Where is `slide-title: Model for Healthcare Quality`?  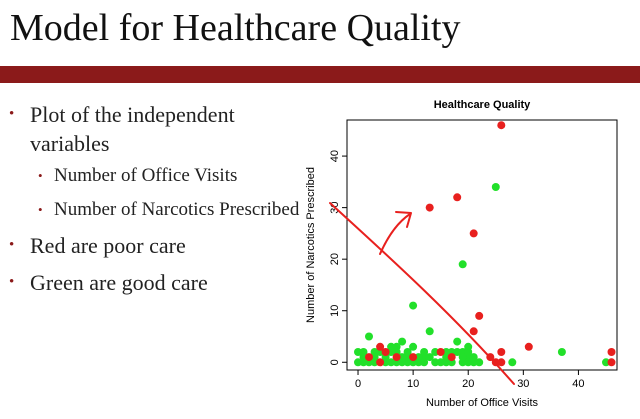 slide-title: Model for Healthcare Quality is located at coordinates (235, 28).